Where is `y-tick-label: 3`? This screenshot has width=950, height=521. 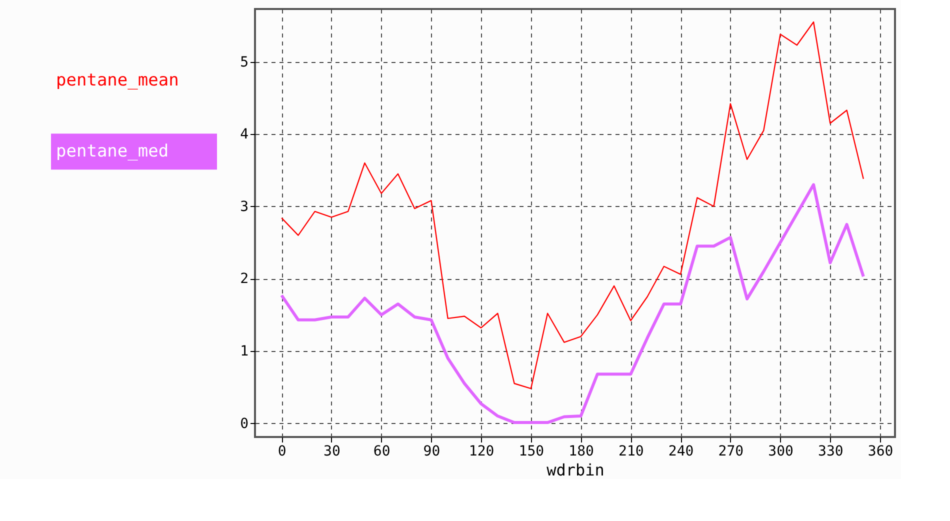 y-tick-label: 3 is located at coordinates (244, 206).